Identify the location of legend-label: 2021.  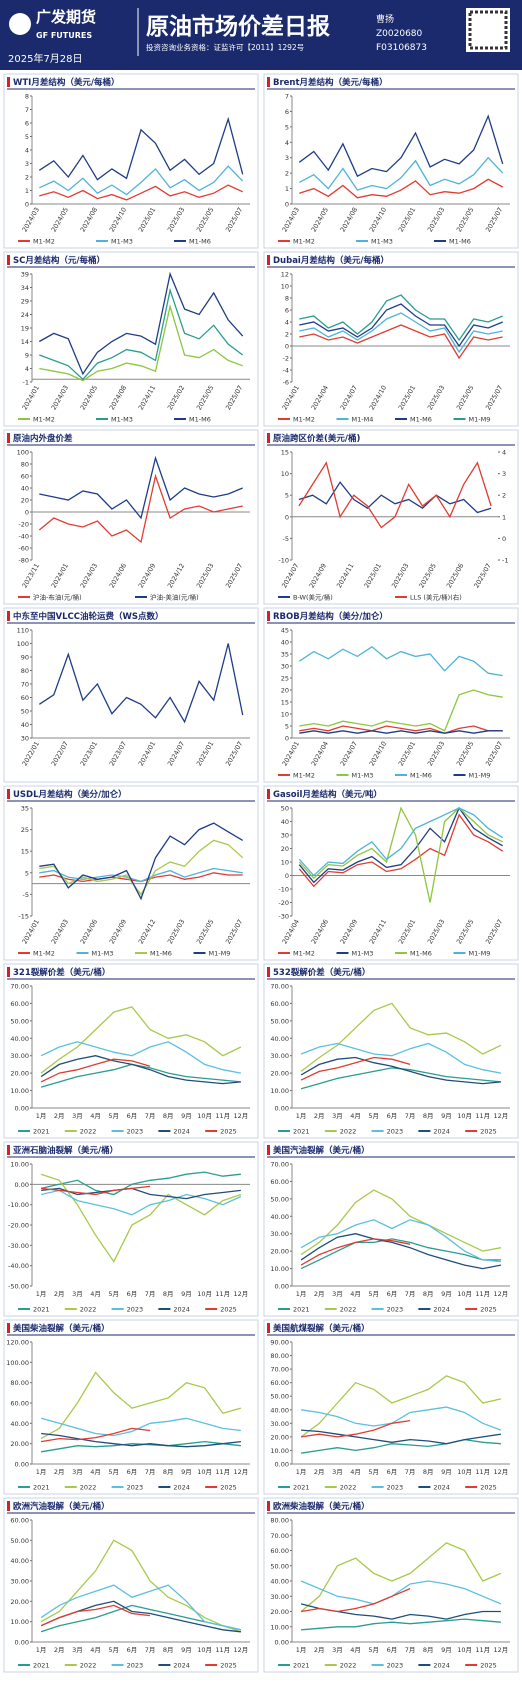
(301, 1310).